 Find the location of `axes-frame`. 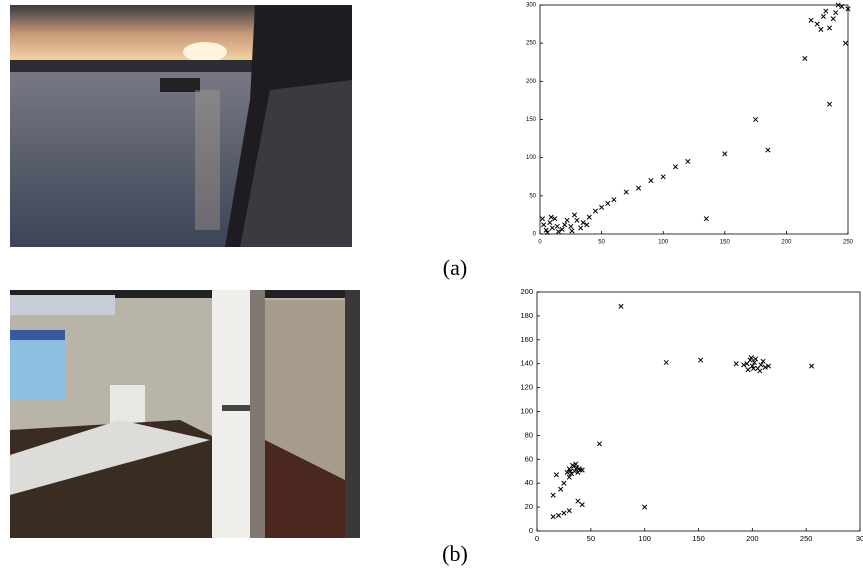

axes-frame is located at coordinates (694, 119).